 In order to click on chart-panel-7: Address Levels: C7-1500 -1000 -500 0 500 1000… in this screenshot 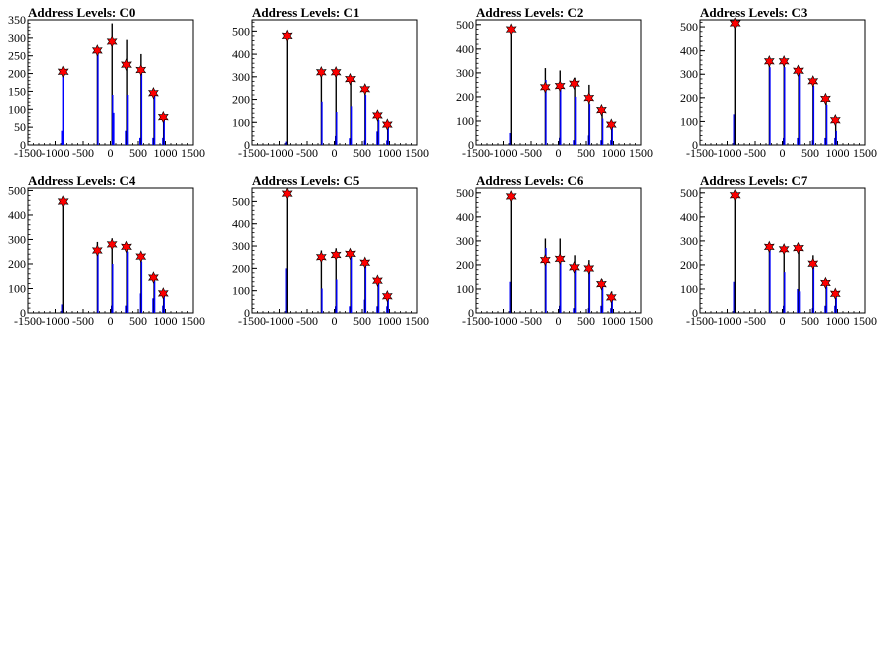, I will do `click(778, 250)`.